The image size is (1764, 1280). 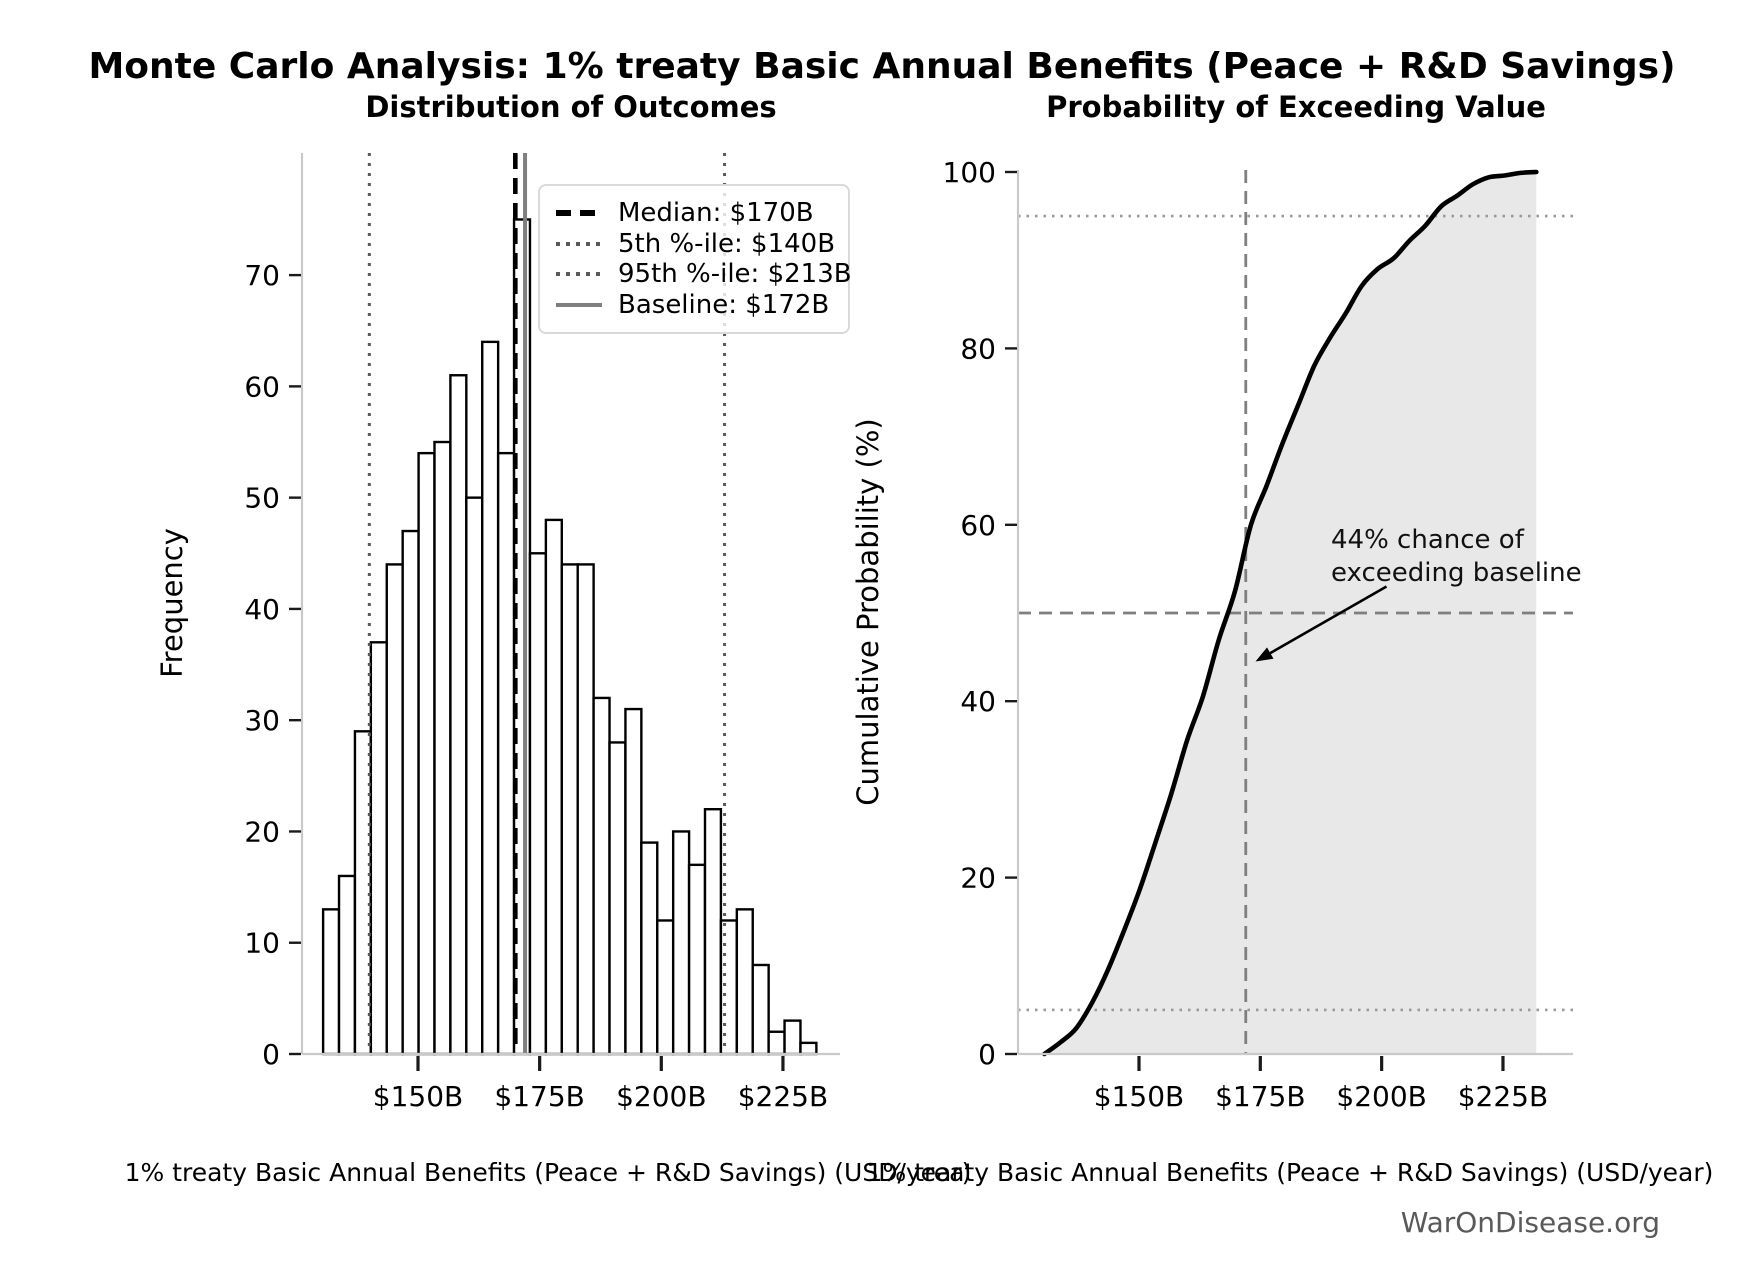 What do you see at coordinates (579, 304) in the screenshot?
I see `baseline-line-sample` at bounding box center [579, 304].